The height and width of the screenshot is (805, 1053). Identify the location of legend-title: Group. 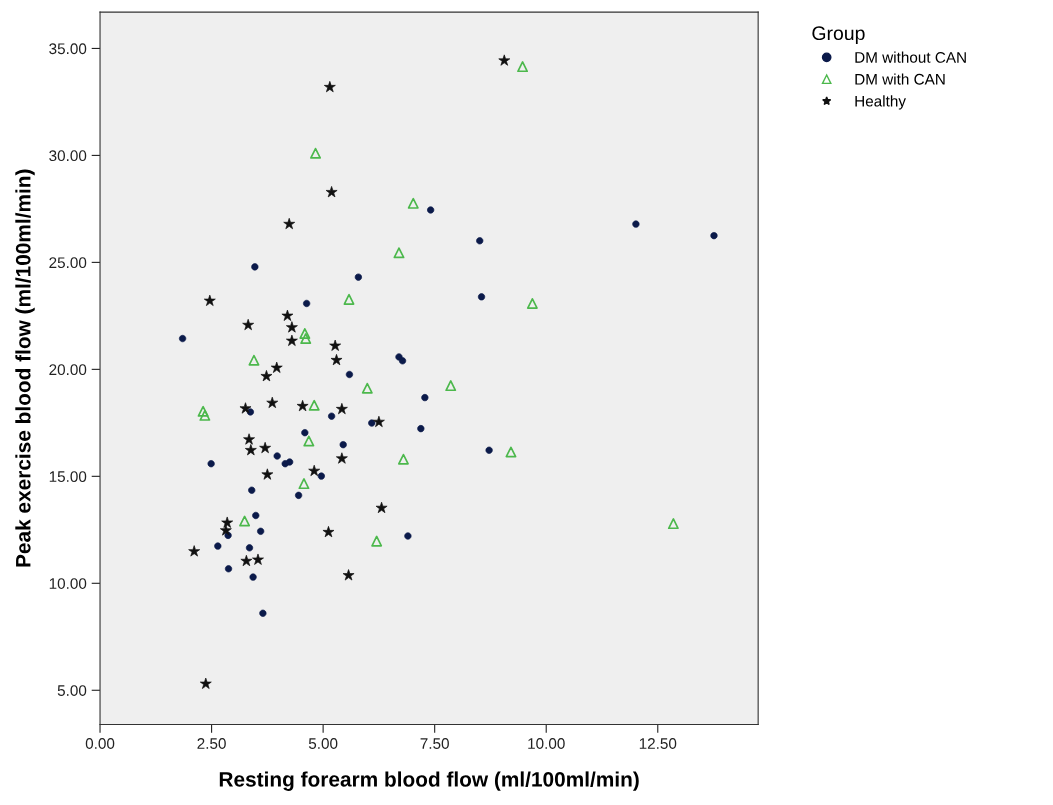
(838, 35).